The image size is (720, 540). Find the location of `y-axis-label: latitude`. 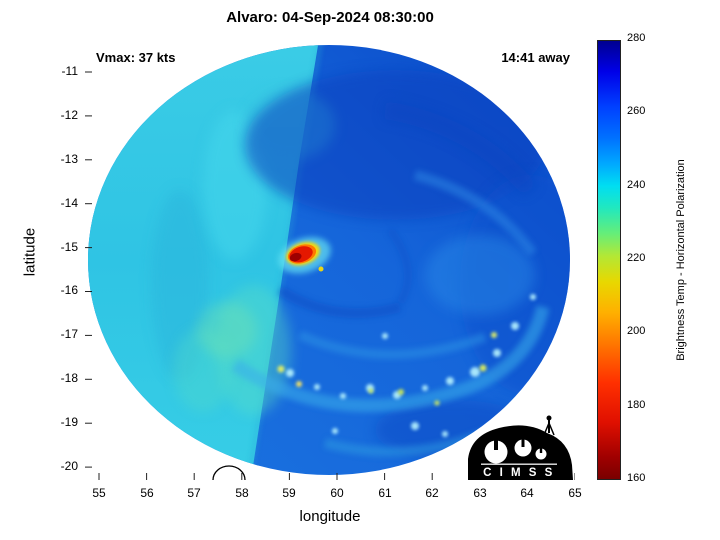

y-axis-label: latitude is located at coordinates (30, 252).